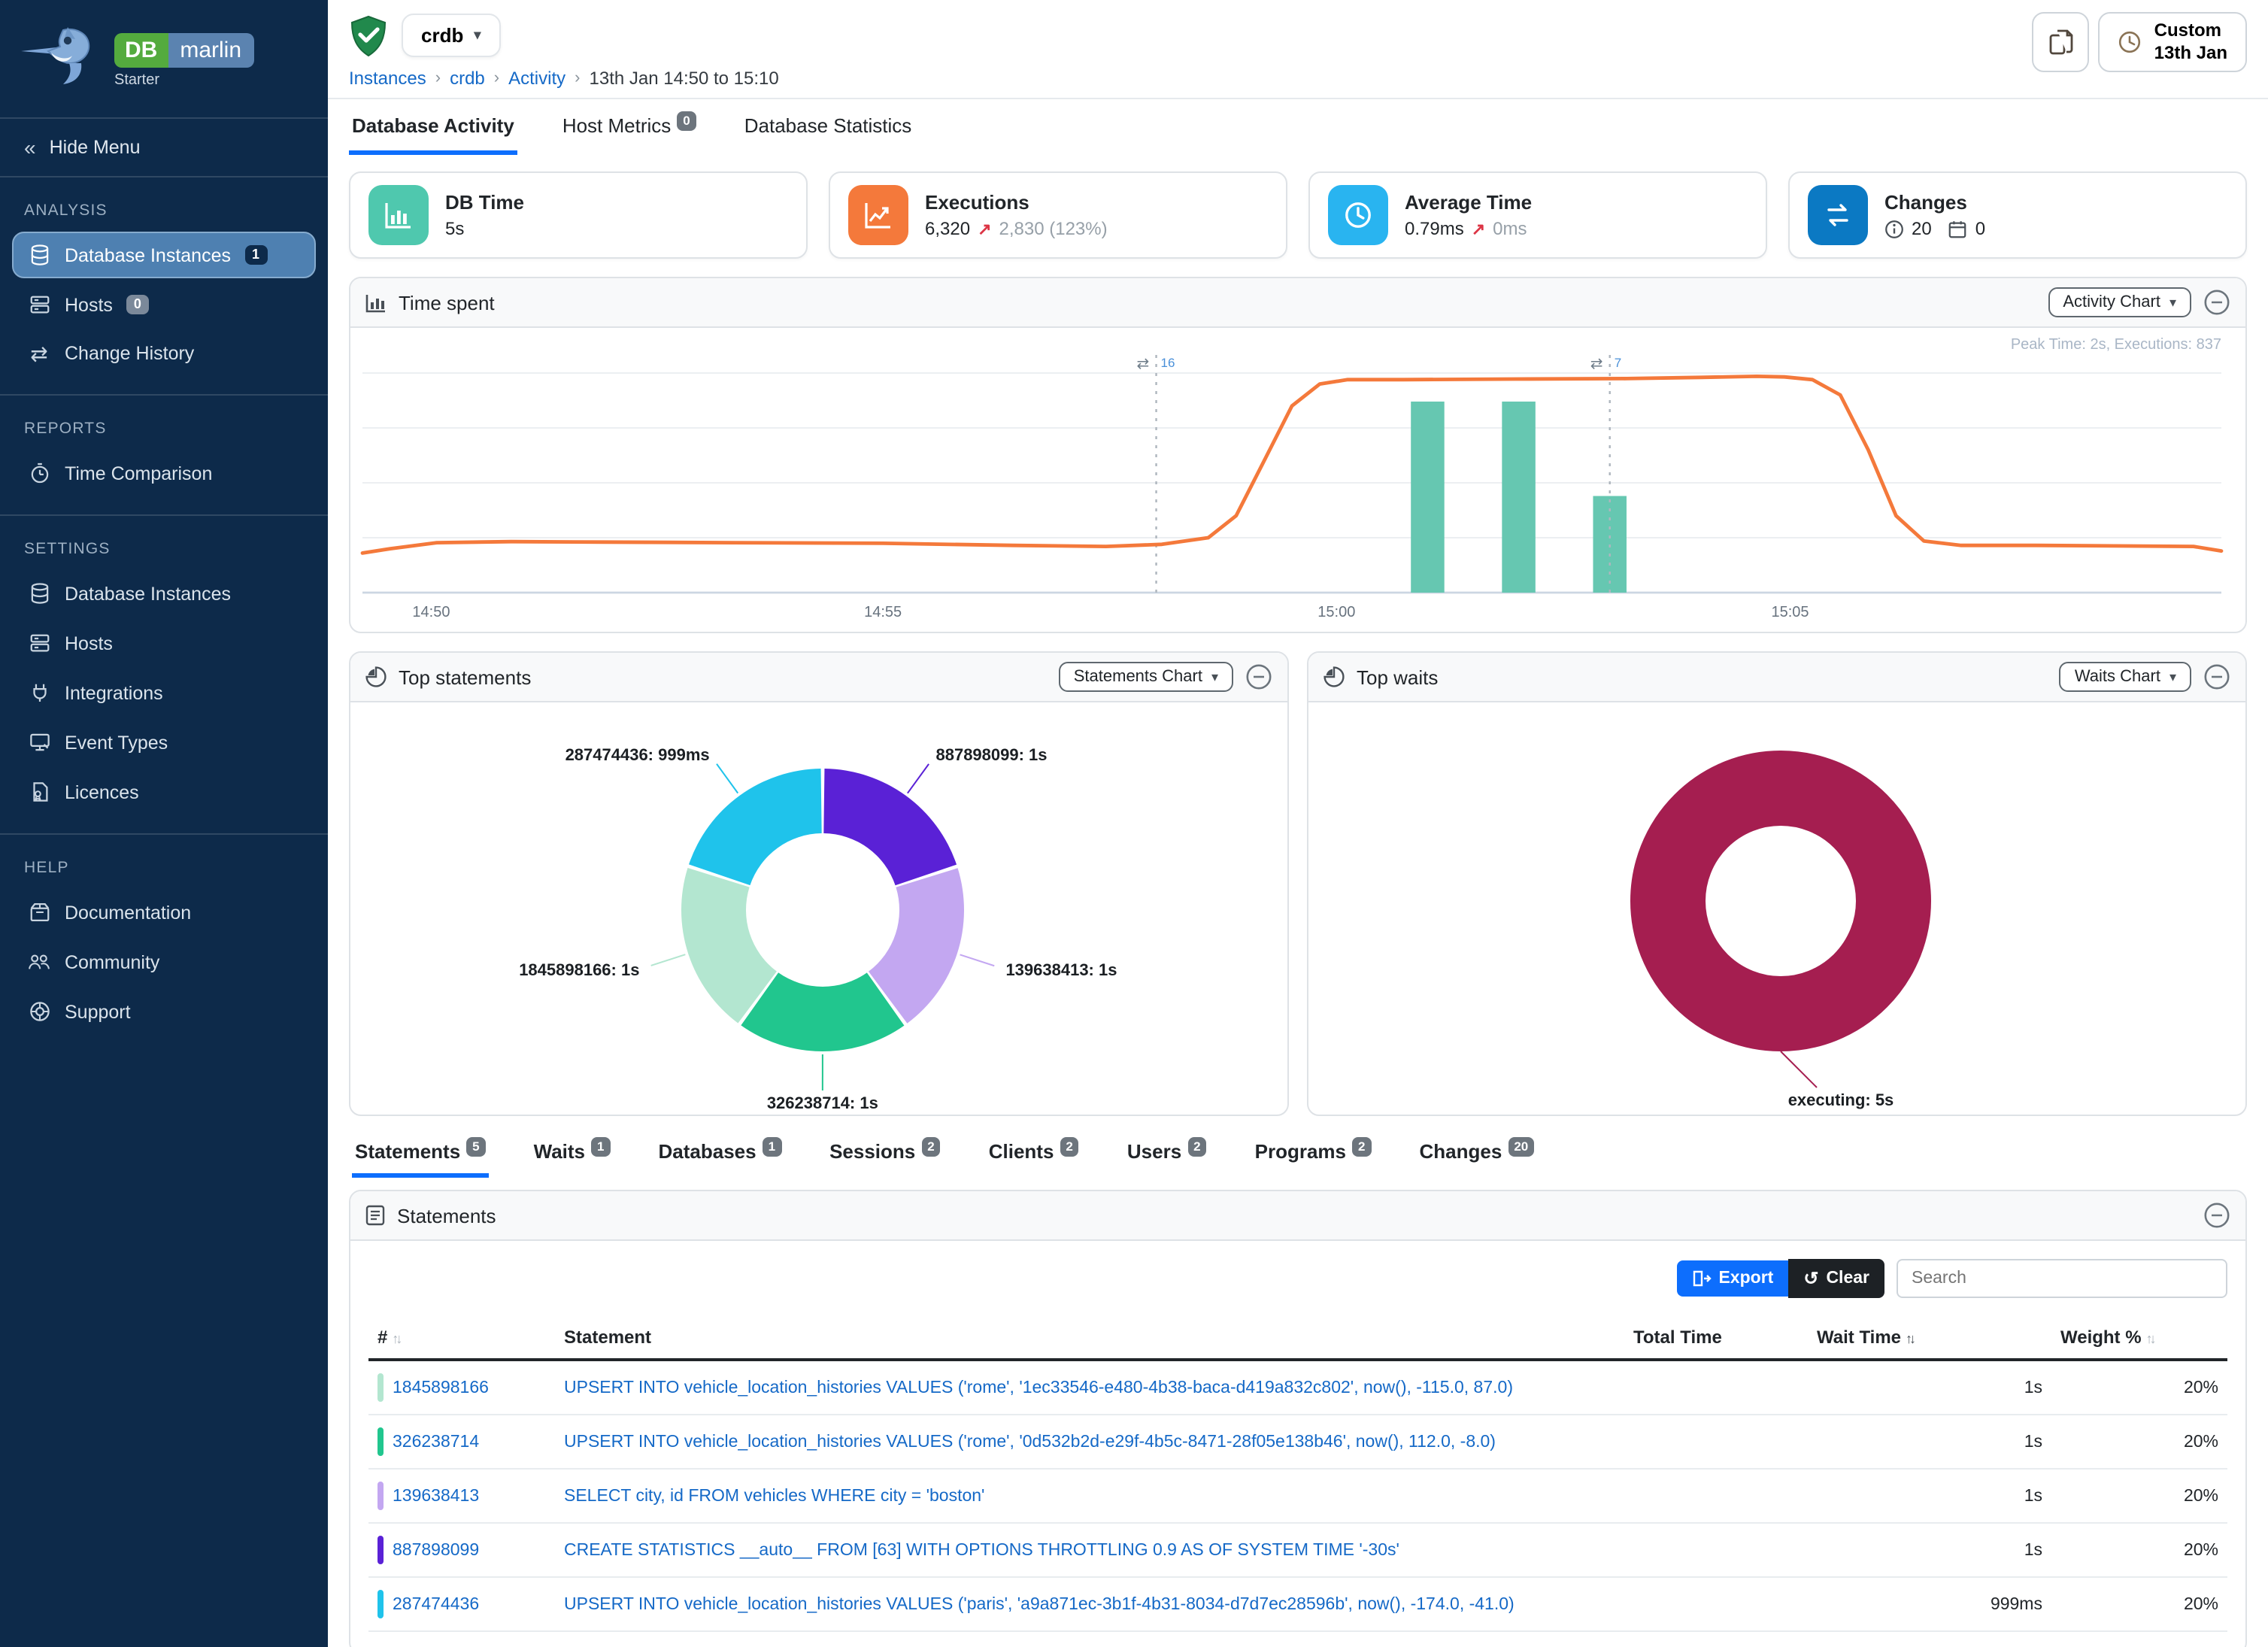 The image size is (2268, 1647). Describe the element at coordinates (1298, 49) in the screenshot. I see `top-bar: crdb ▾` at that location.